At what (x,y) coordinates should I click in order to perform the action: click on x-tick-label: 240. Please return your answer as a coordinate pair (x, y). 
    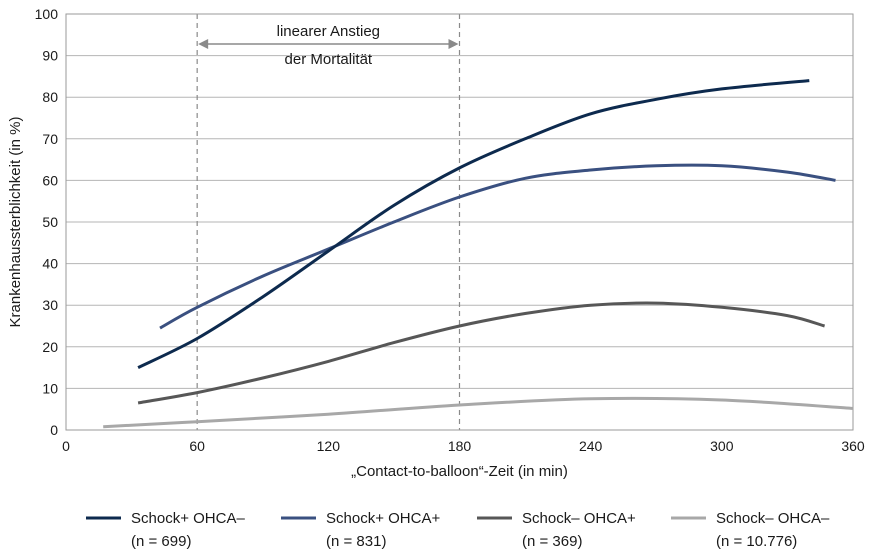
    Looking at the image, I should click on (591, 446).